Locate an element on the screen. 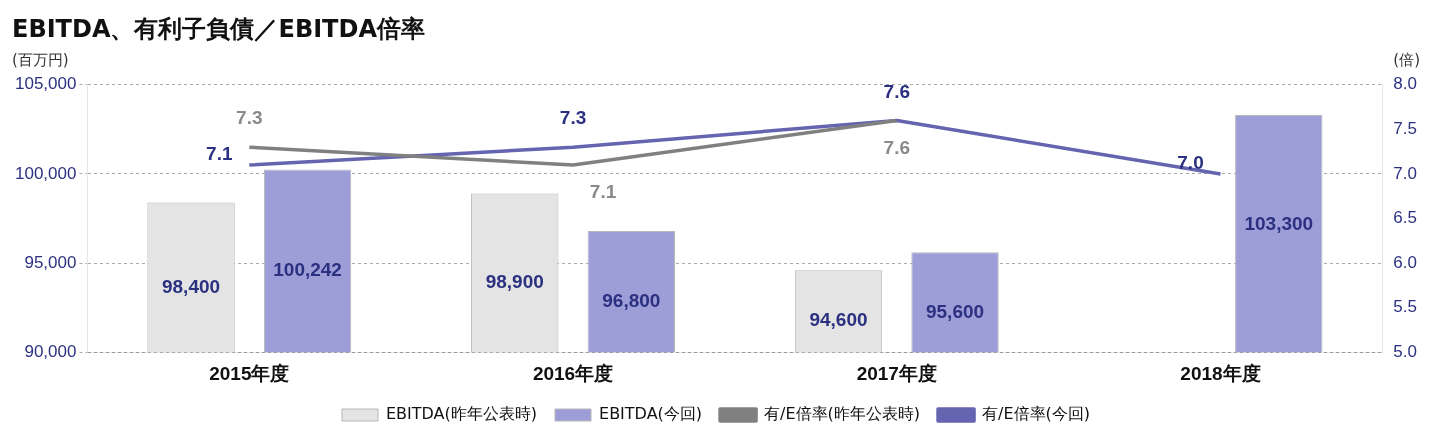  data-label: 98,900 is located at coordinates (514, 282).